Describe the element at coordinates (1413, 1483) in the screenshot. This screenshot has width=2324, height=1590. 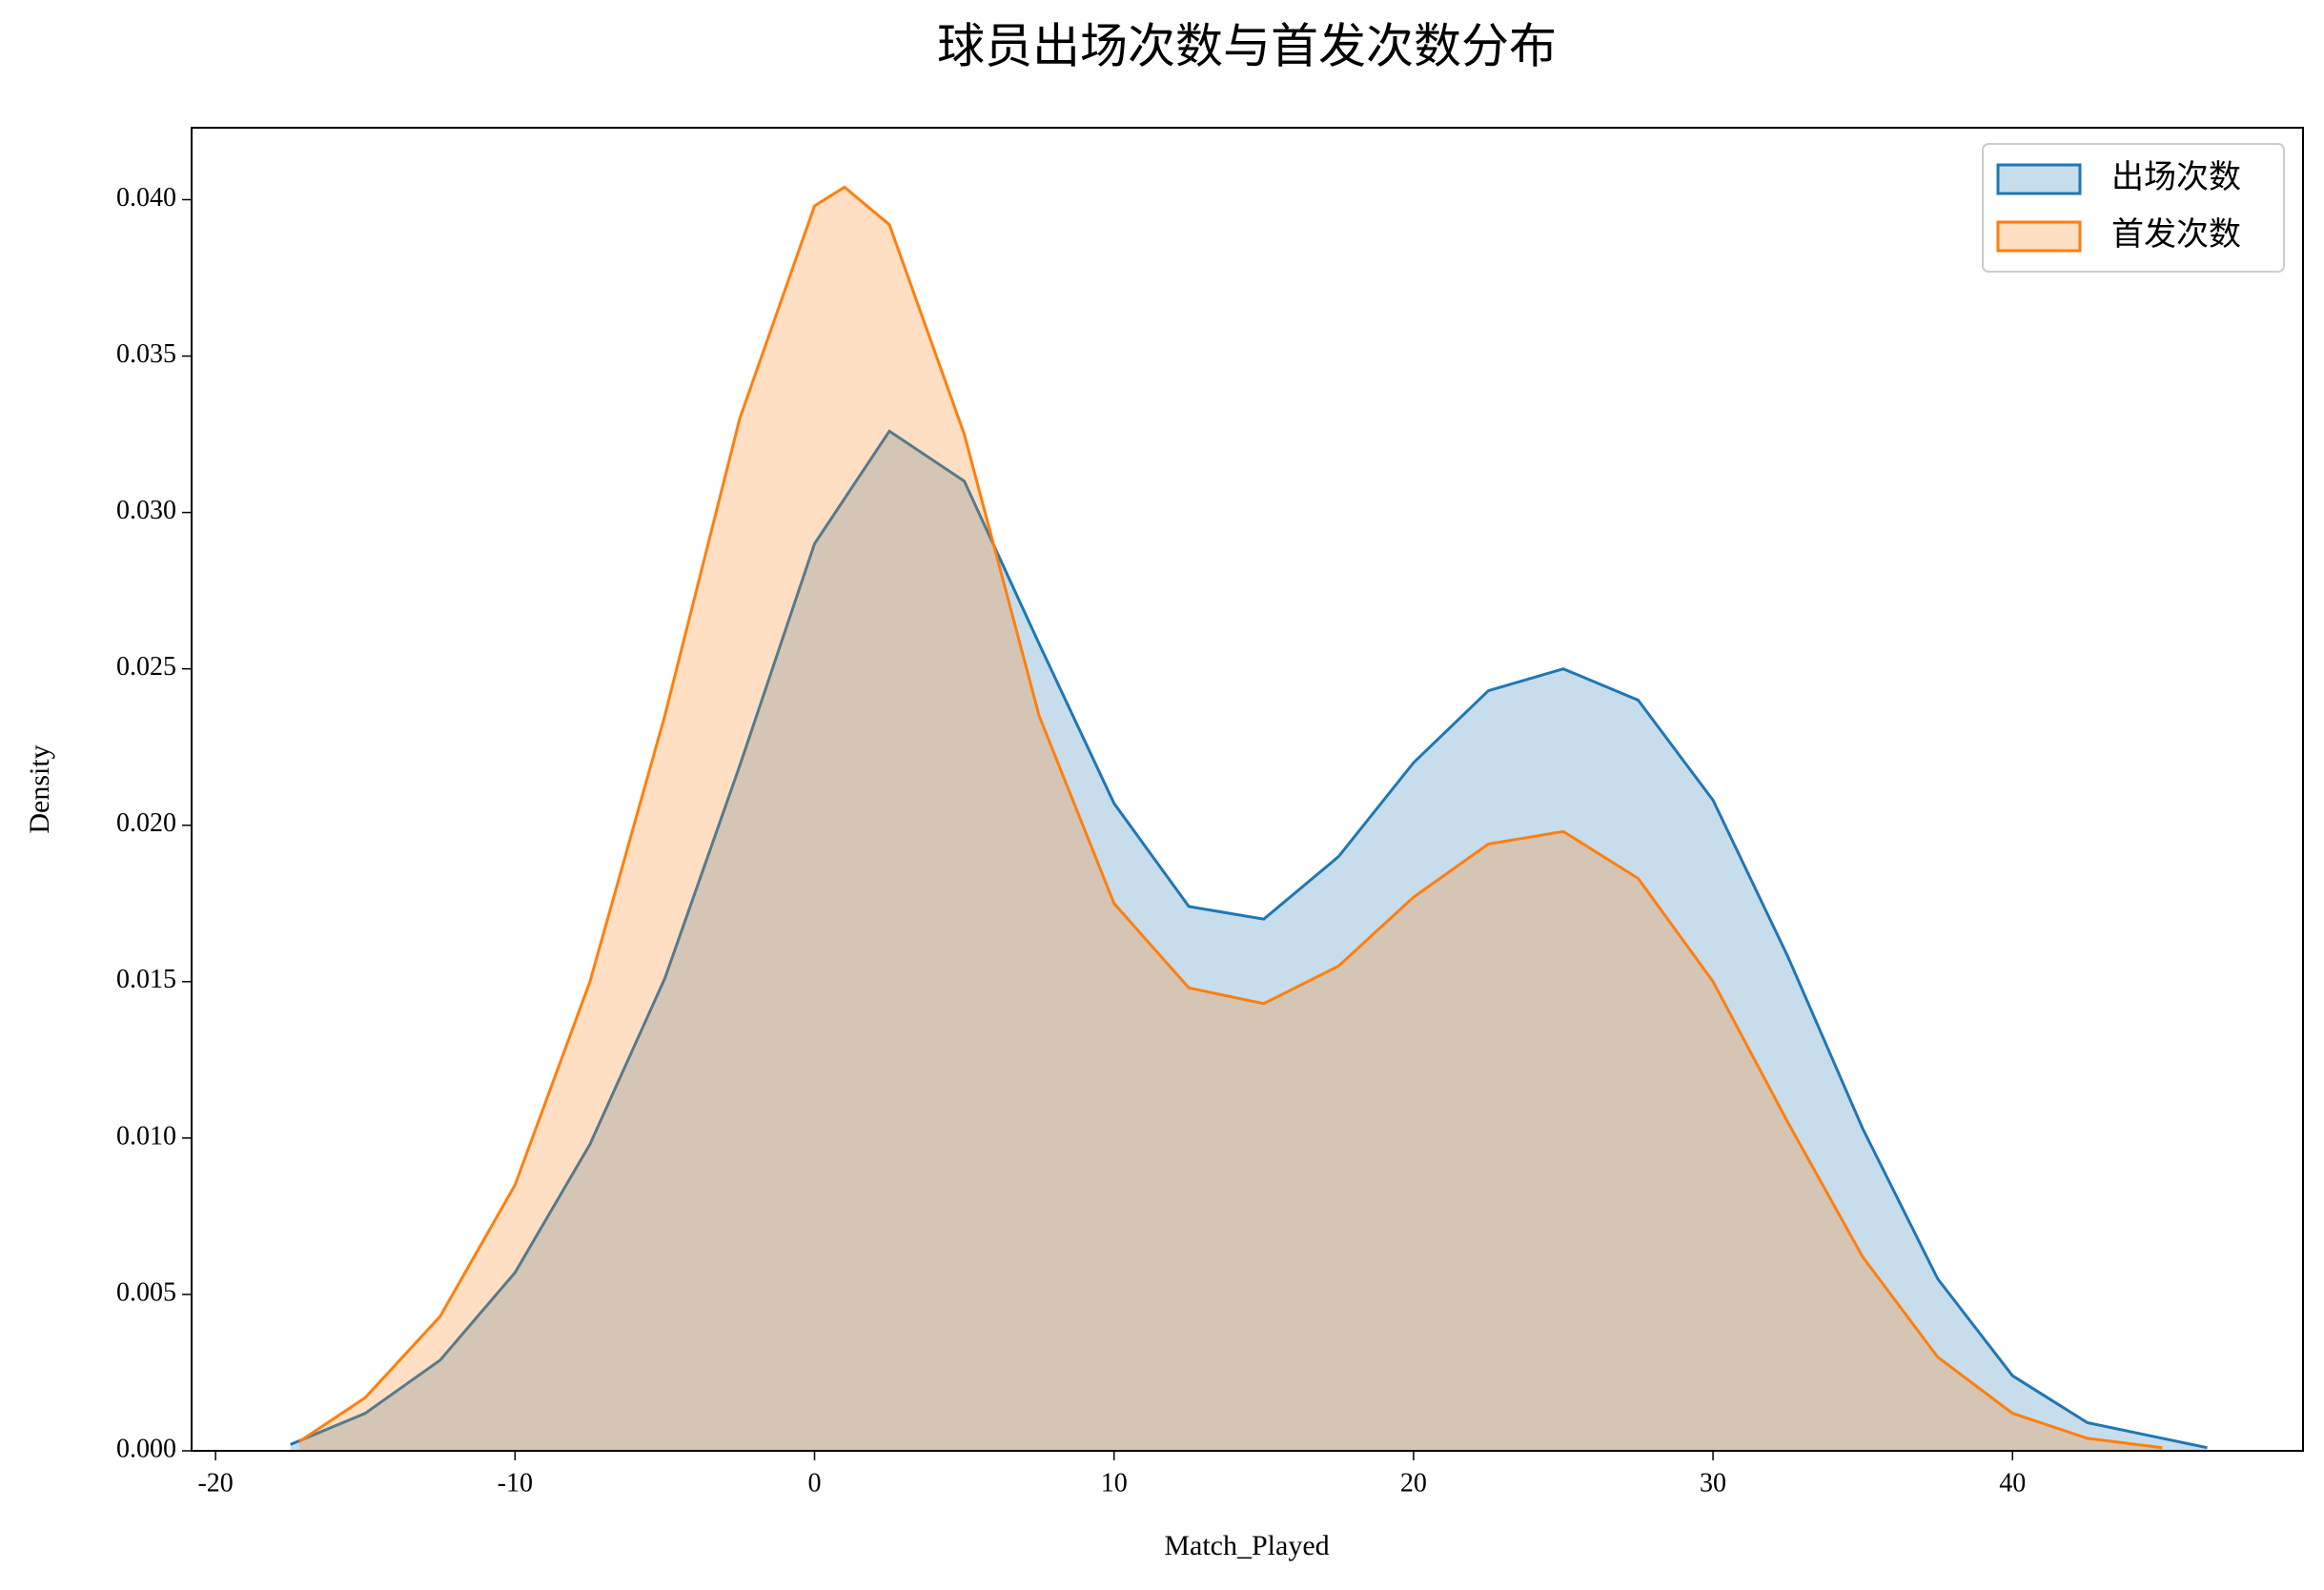
I see `x-tick-label: 20` at that location.